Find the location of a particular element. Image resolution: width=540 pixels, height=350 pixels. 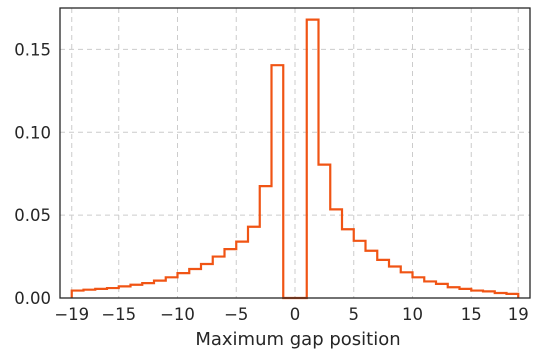

y-tick-label: 0.00 is located at coordinates (32, 298).